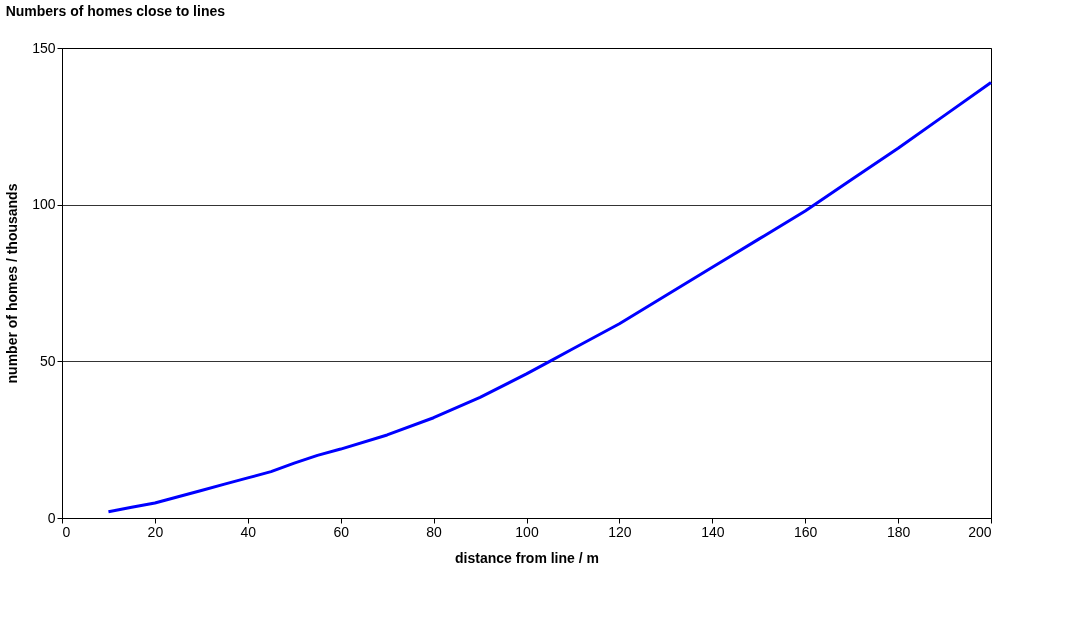  Describe the element at coordinates (713, 531) in the screenshot. I see `x-tick-label: 140` at that location.